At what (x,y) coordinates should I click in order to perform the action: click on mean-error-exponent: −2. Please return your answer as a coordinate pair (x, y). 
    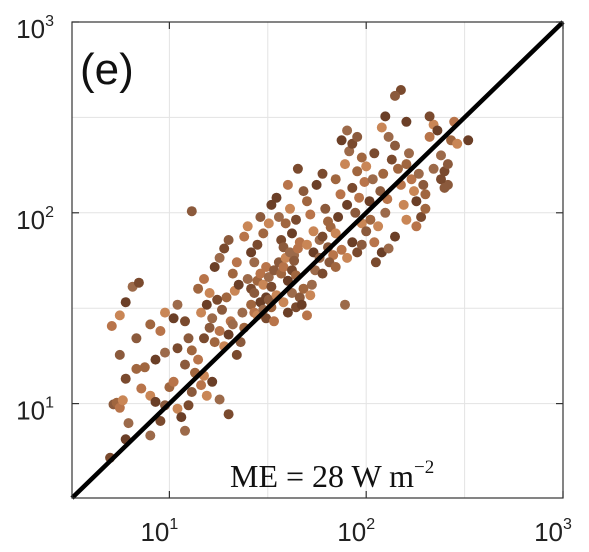
    Looking at the image, I should click on (424, 467).